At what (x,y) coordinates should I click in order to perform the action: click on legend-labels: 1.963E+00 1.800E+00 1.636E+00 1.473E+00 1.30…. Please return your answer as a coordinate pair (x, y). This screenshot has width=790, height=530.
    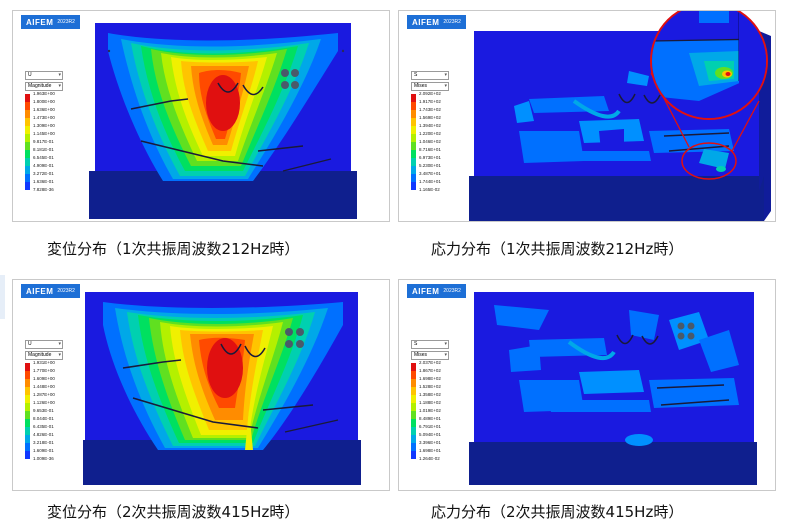
    Looking at the image, I should click on (44, 141).